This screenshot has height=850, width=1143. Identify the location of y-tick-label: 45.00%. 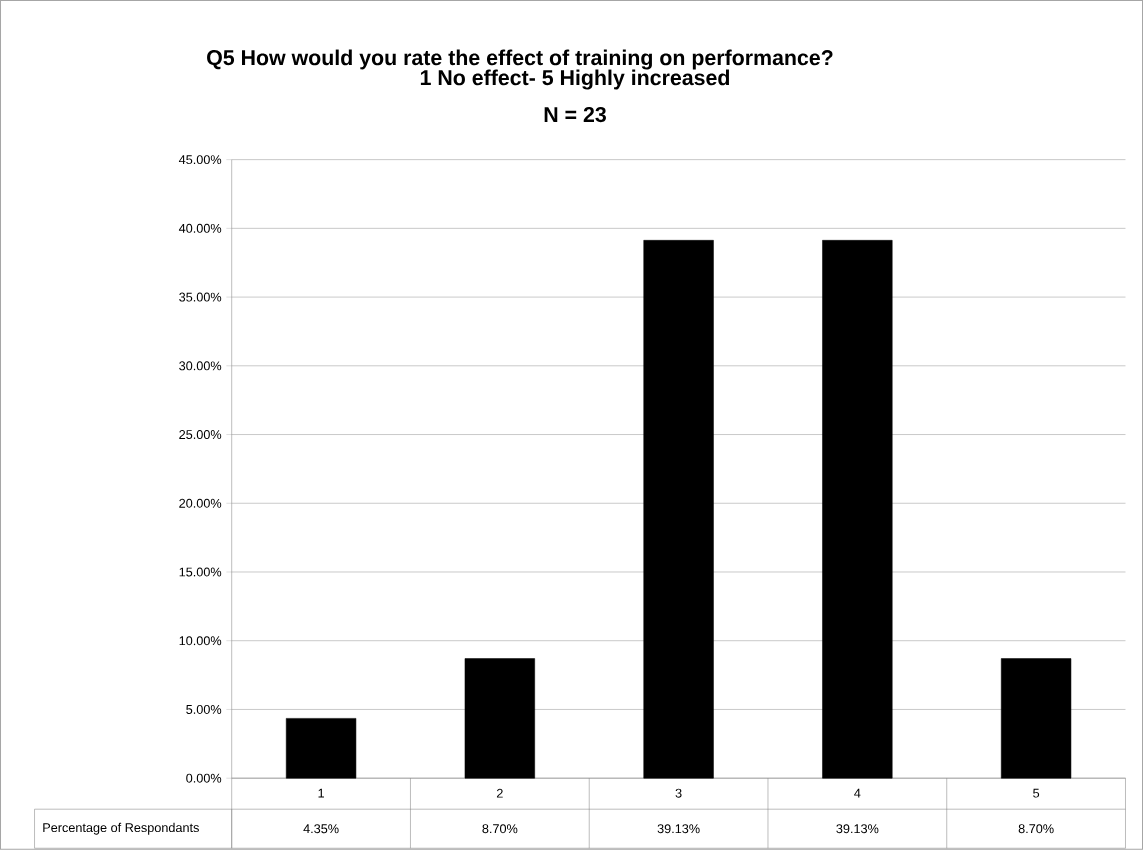
(200, 160).